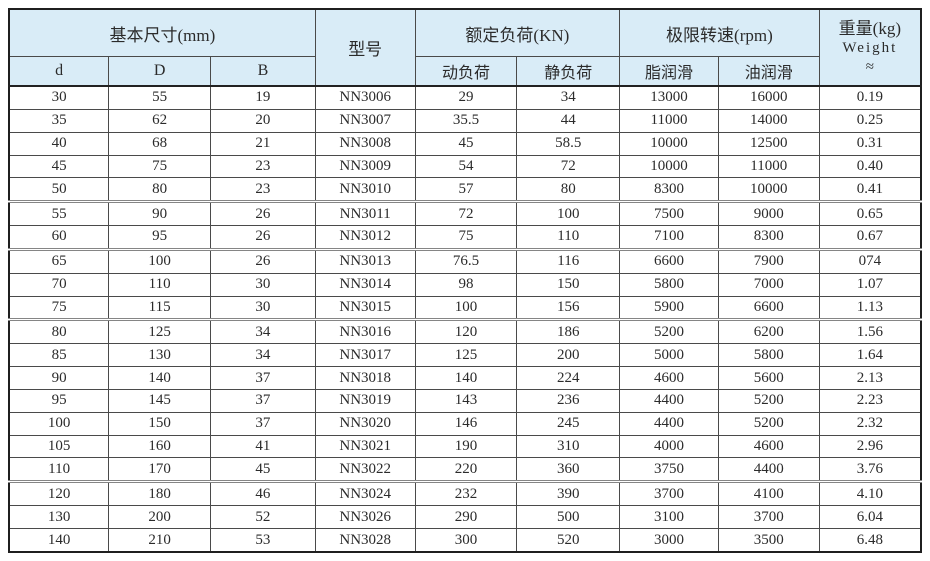  What do you see at coordinates (59, 355) in the screenshot?
I see `cell-d: 85` at bounding box center [59, 355].